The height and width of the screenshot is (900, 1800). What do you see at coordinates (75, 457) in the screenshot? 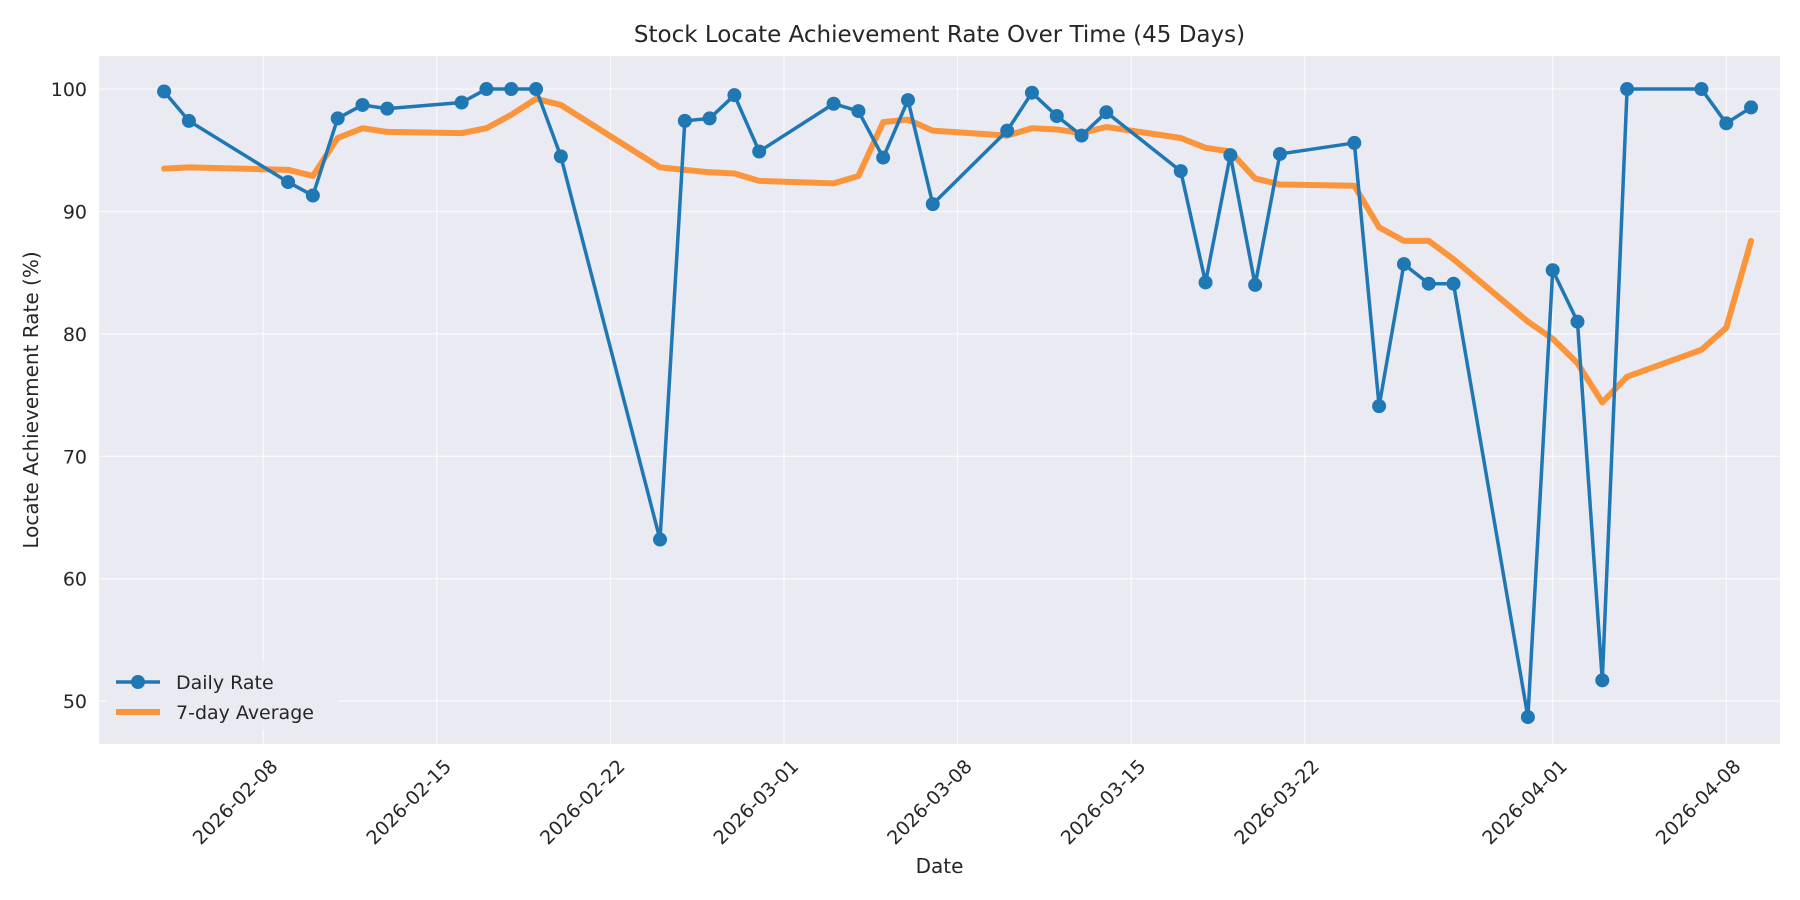
I see `y-tick-label: 70` at bounding box center [75, 457].